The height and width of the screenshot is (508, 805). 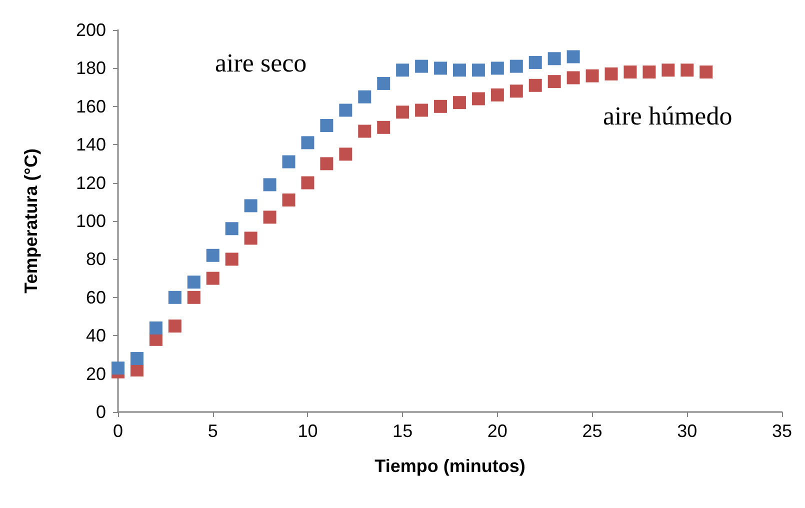 What do you see at coordinates (118, 431) in the screenshot?
I see `x-tick-label: 0` at bounding box center [118, 431].